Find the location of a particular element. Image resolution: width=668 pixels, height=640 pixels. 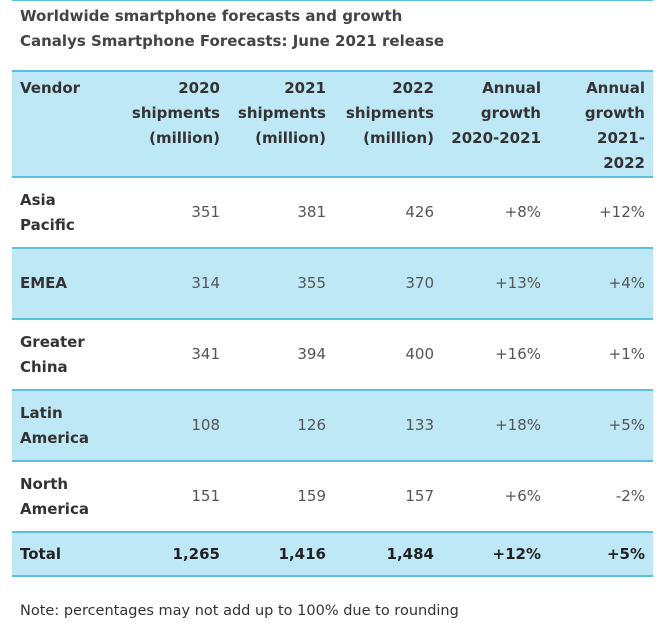

growth-2021-2022-cell: +4% is located at coordinates (601, 284).